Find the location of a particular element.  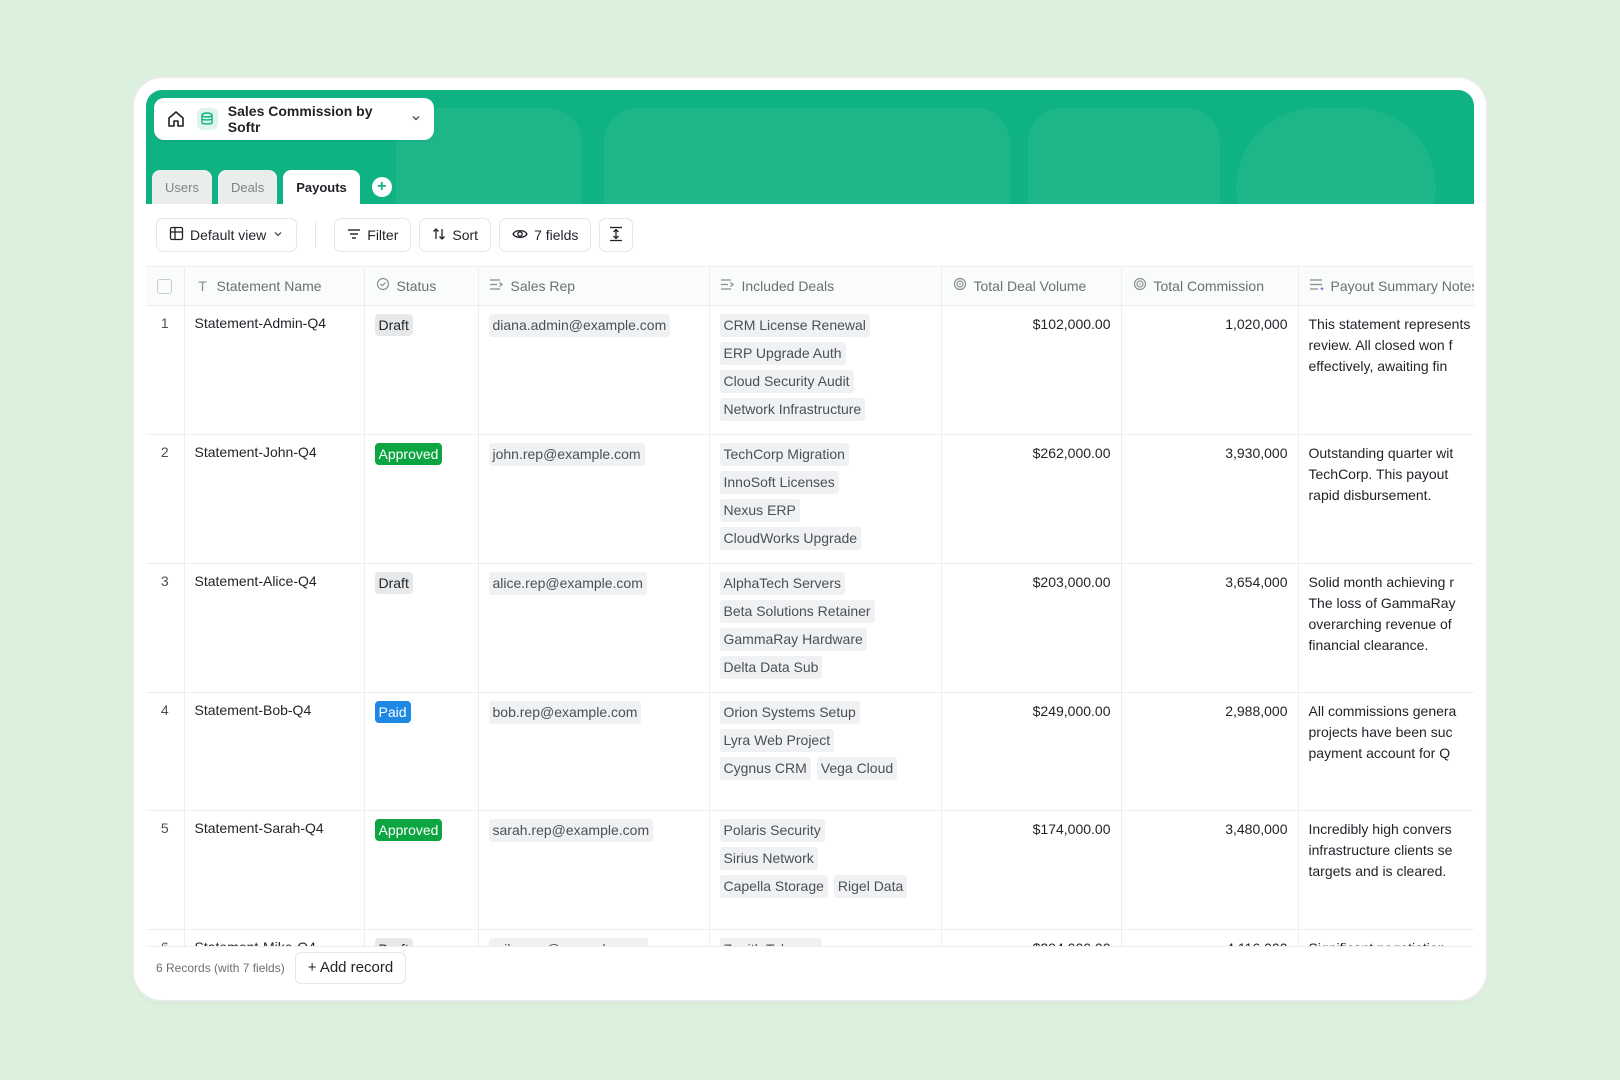

total-deal-volume-cell: $294,000.00 is located at coordinates (1031, 937).